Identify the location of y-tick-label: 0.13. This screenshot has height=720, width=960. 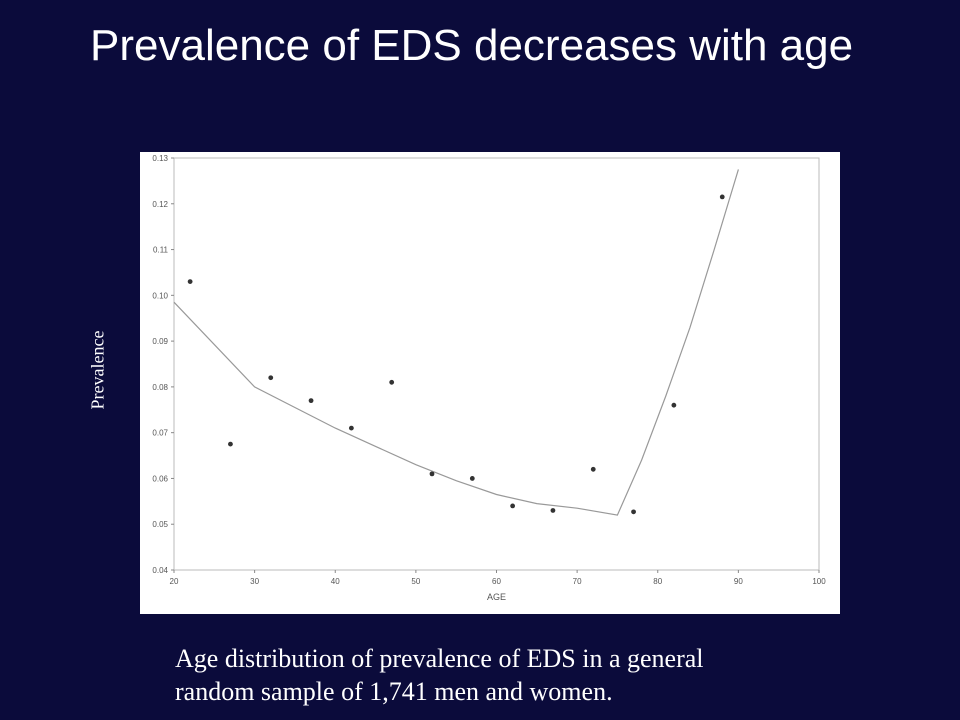
(160, 158).